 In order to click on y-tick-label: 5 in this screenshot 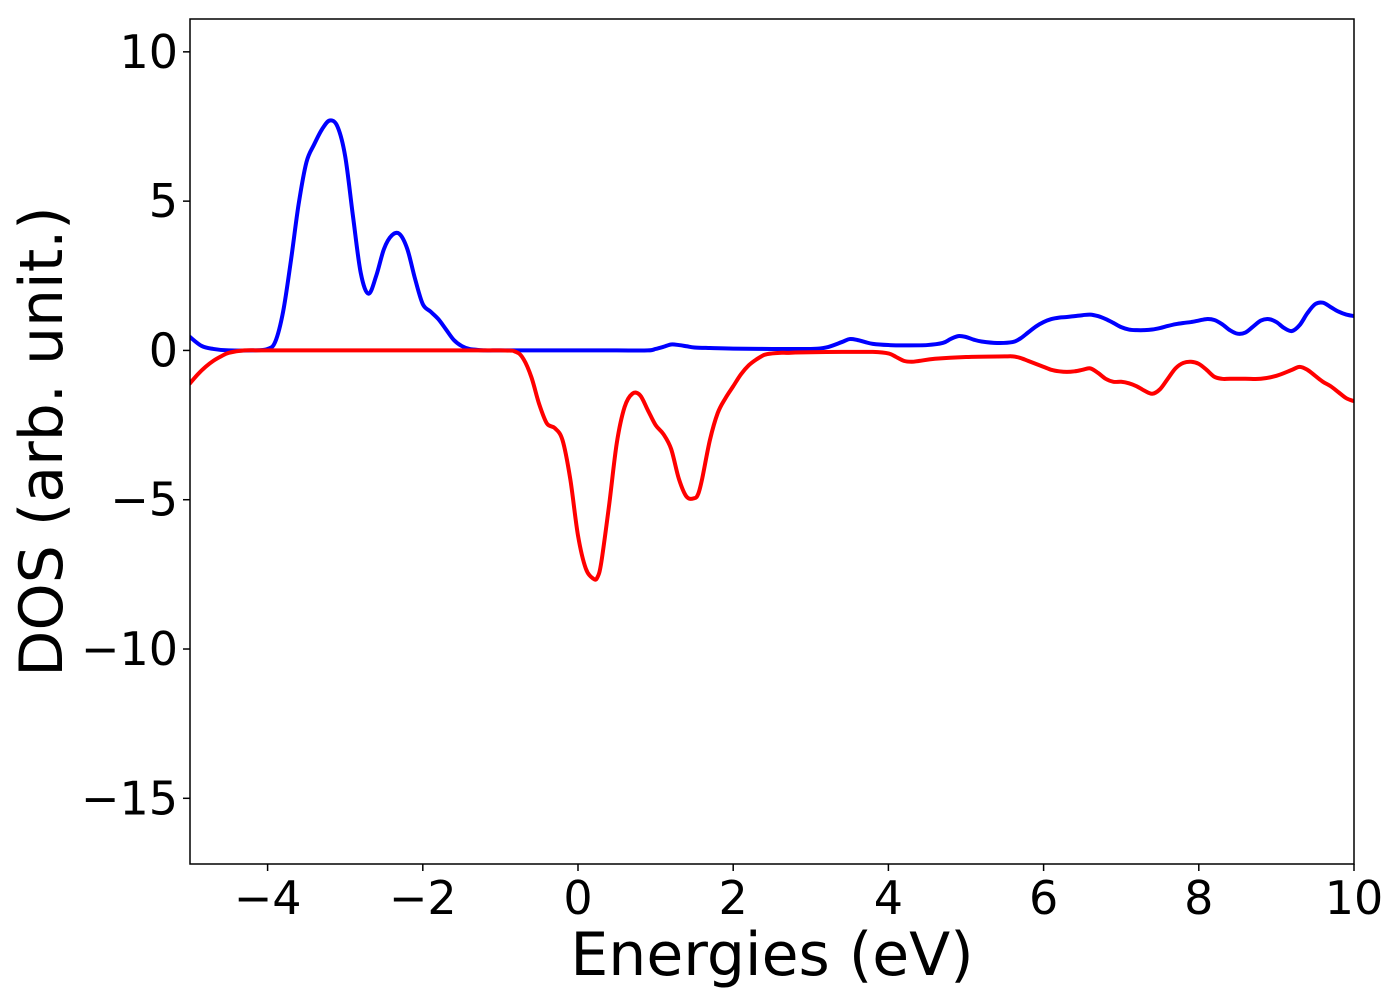, I will do `click(163, 201)`.